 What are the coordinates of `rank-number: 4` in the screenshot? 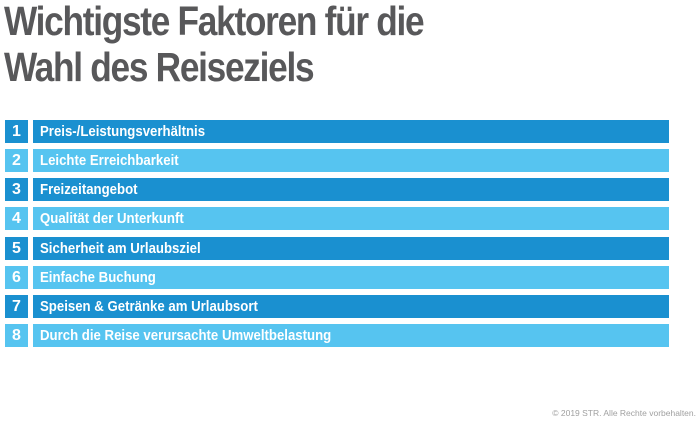 It's located at (16, 218).